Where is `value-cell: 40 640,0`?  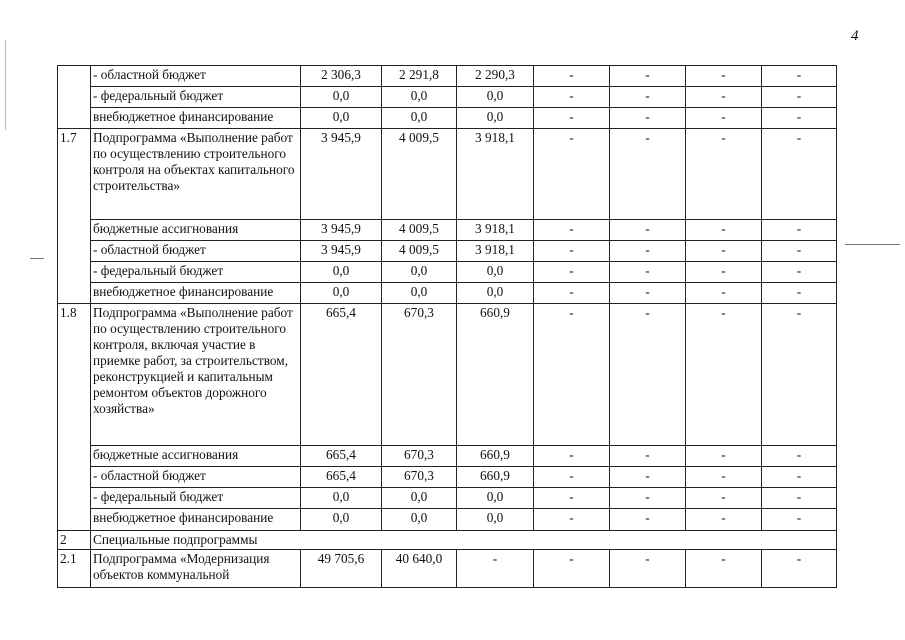 value-cell: 40 640,0 is located at coordinates (419, 568).